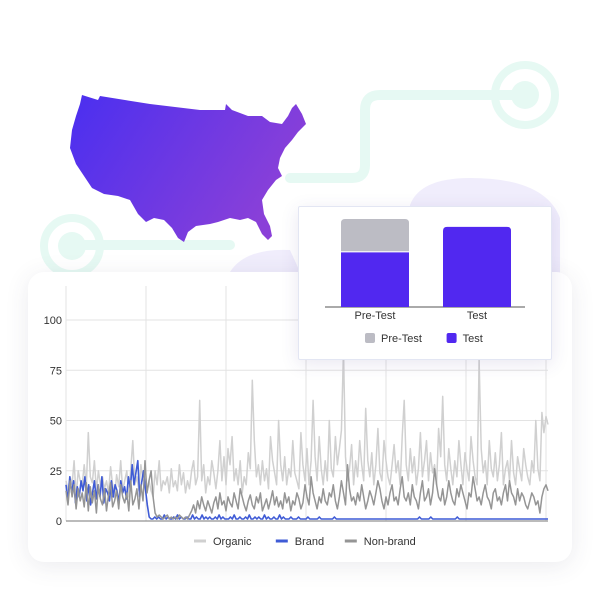  What do you see at coordinates (375, 235) in the screenshot?
I see `bar-pre-test-pre-test` at bounding box center [375, 235].